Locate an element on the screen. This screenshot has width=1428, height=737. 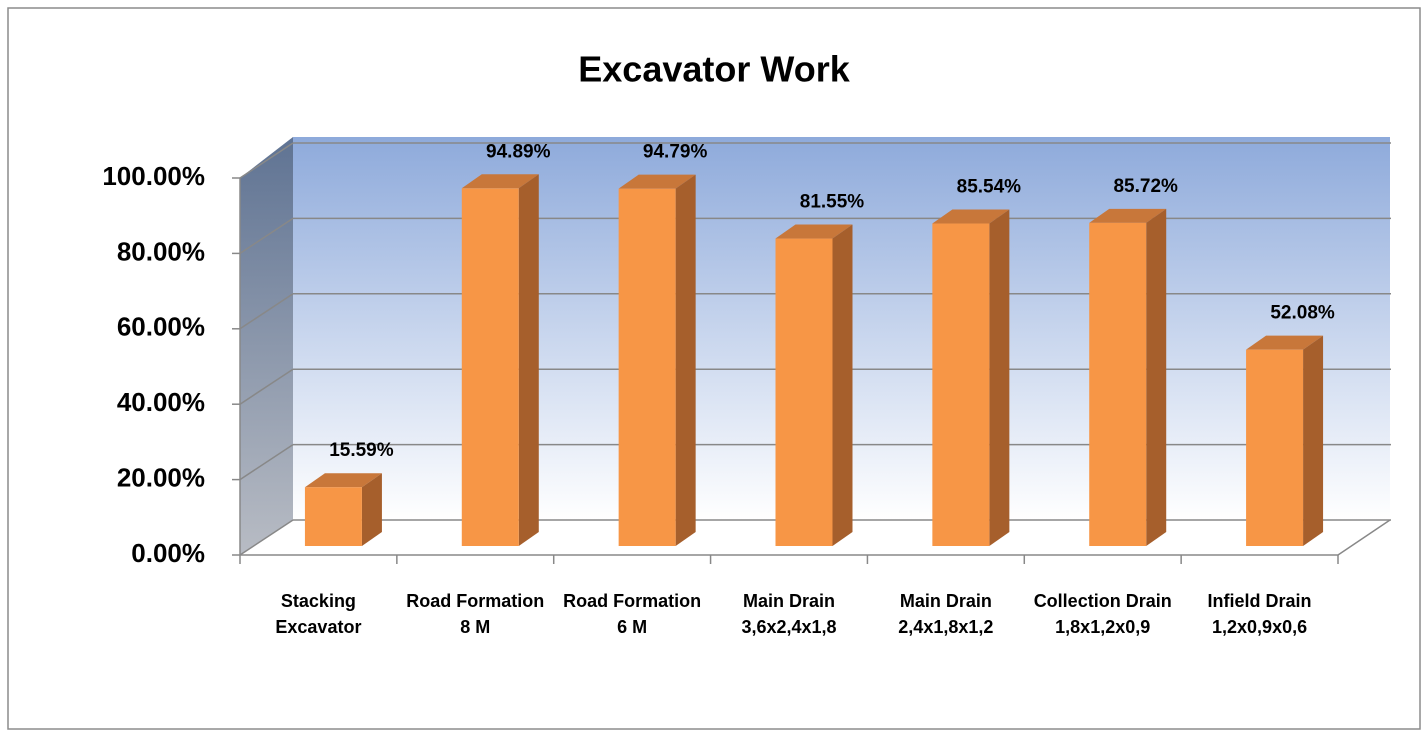
x-tick-label: Infield Drain 1,2x0,9x0,6 is located at coordinates (1259, 614).